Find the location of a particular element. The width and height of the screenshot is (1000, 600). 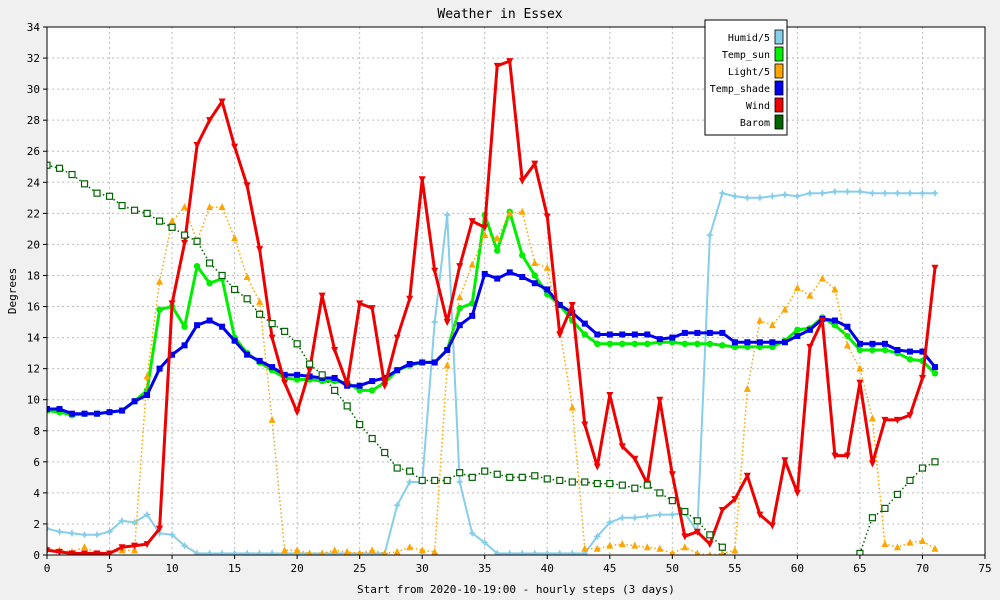

chart-title: Weather in Essex is located at coordinates (499, 14).